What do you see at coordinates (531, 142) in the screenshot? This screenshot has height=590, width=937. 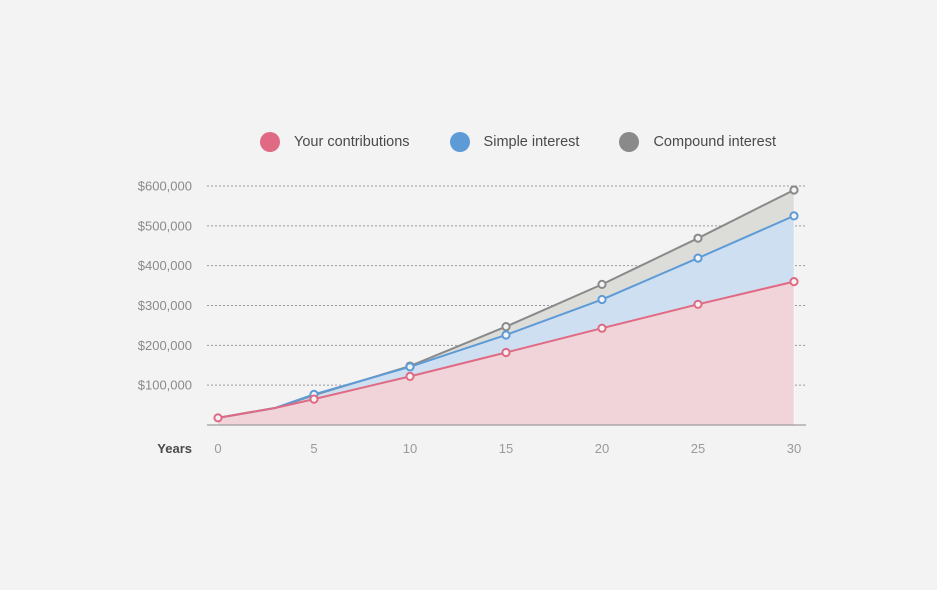 I see `legend-label-simple-interest: Simple interest` at bounding box center [531, 142].